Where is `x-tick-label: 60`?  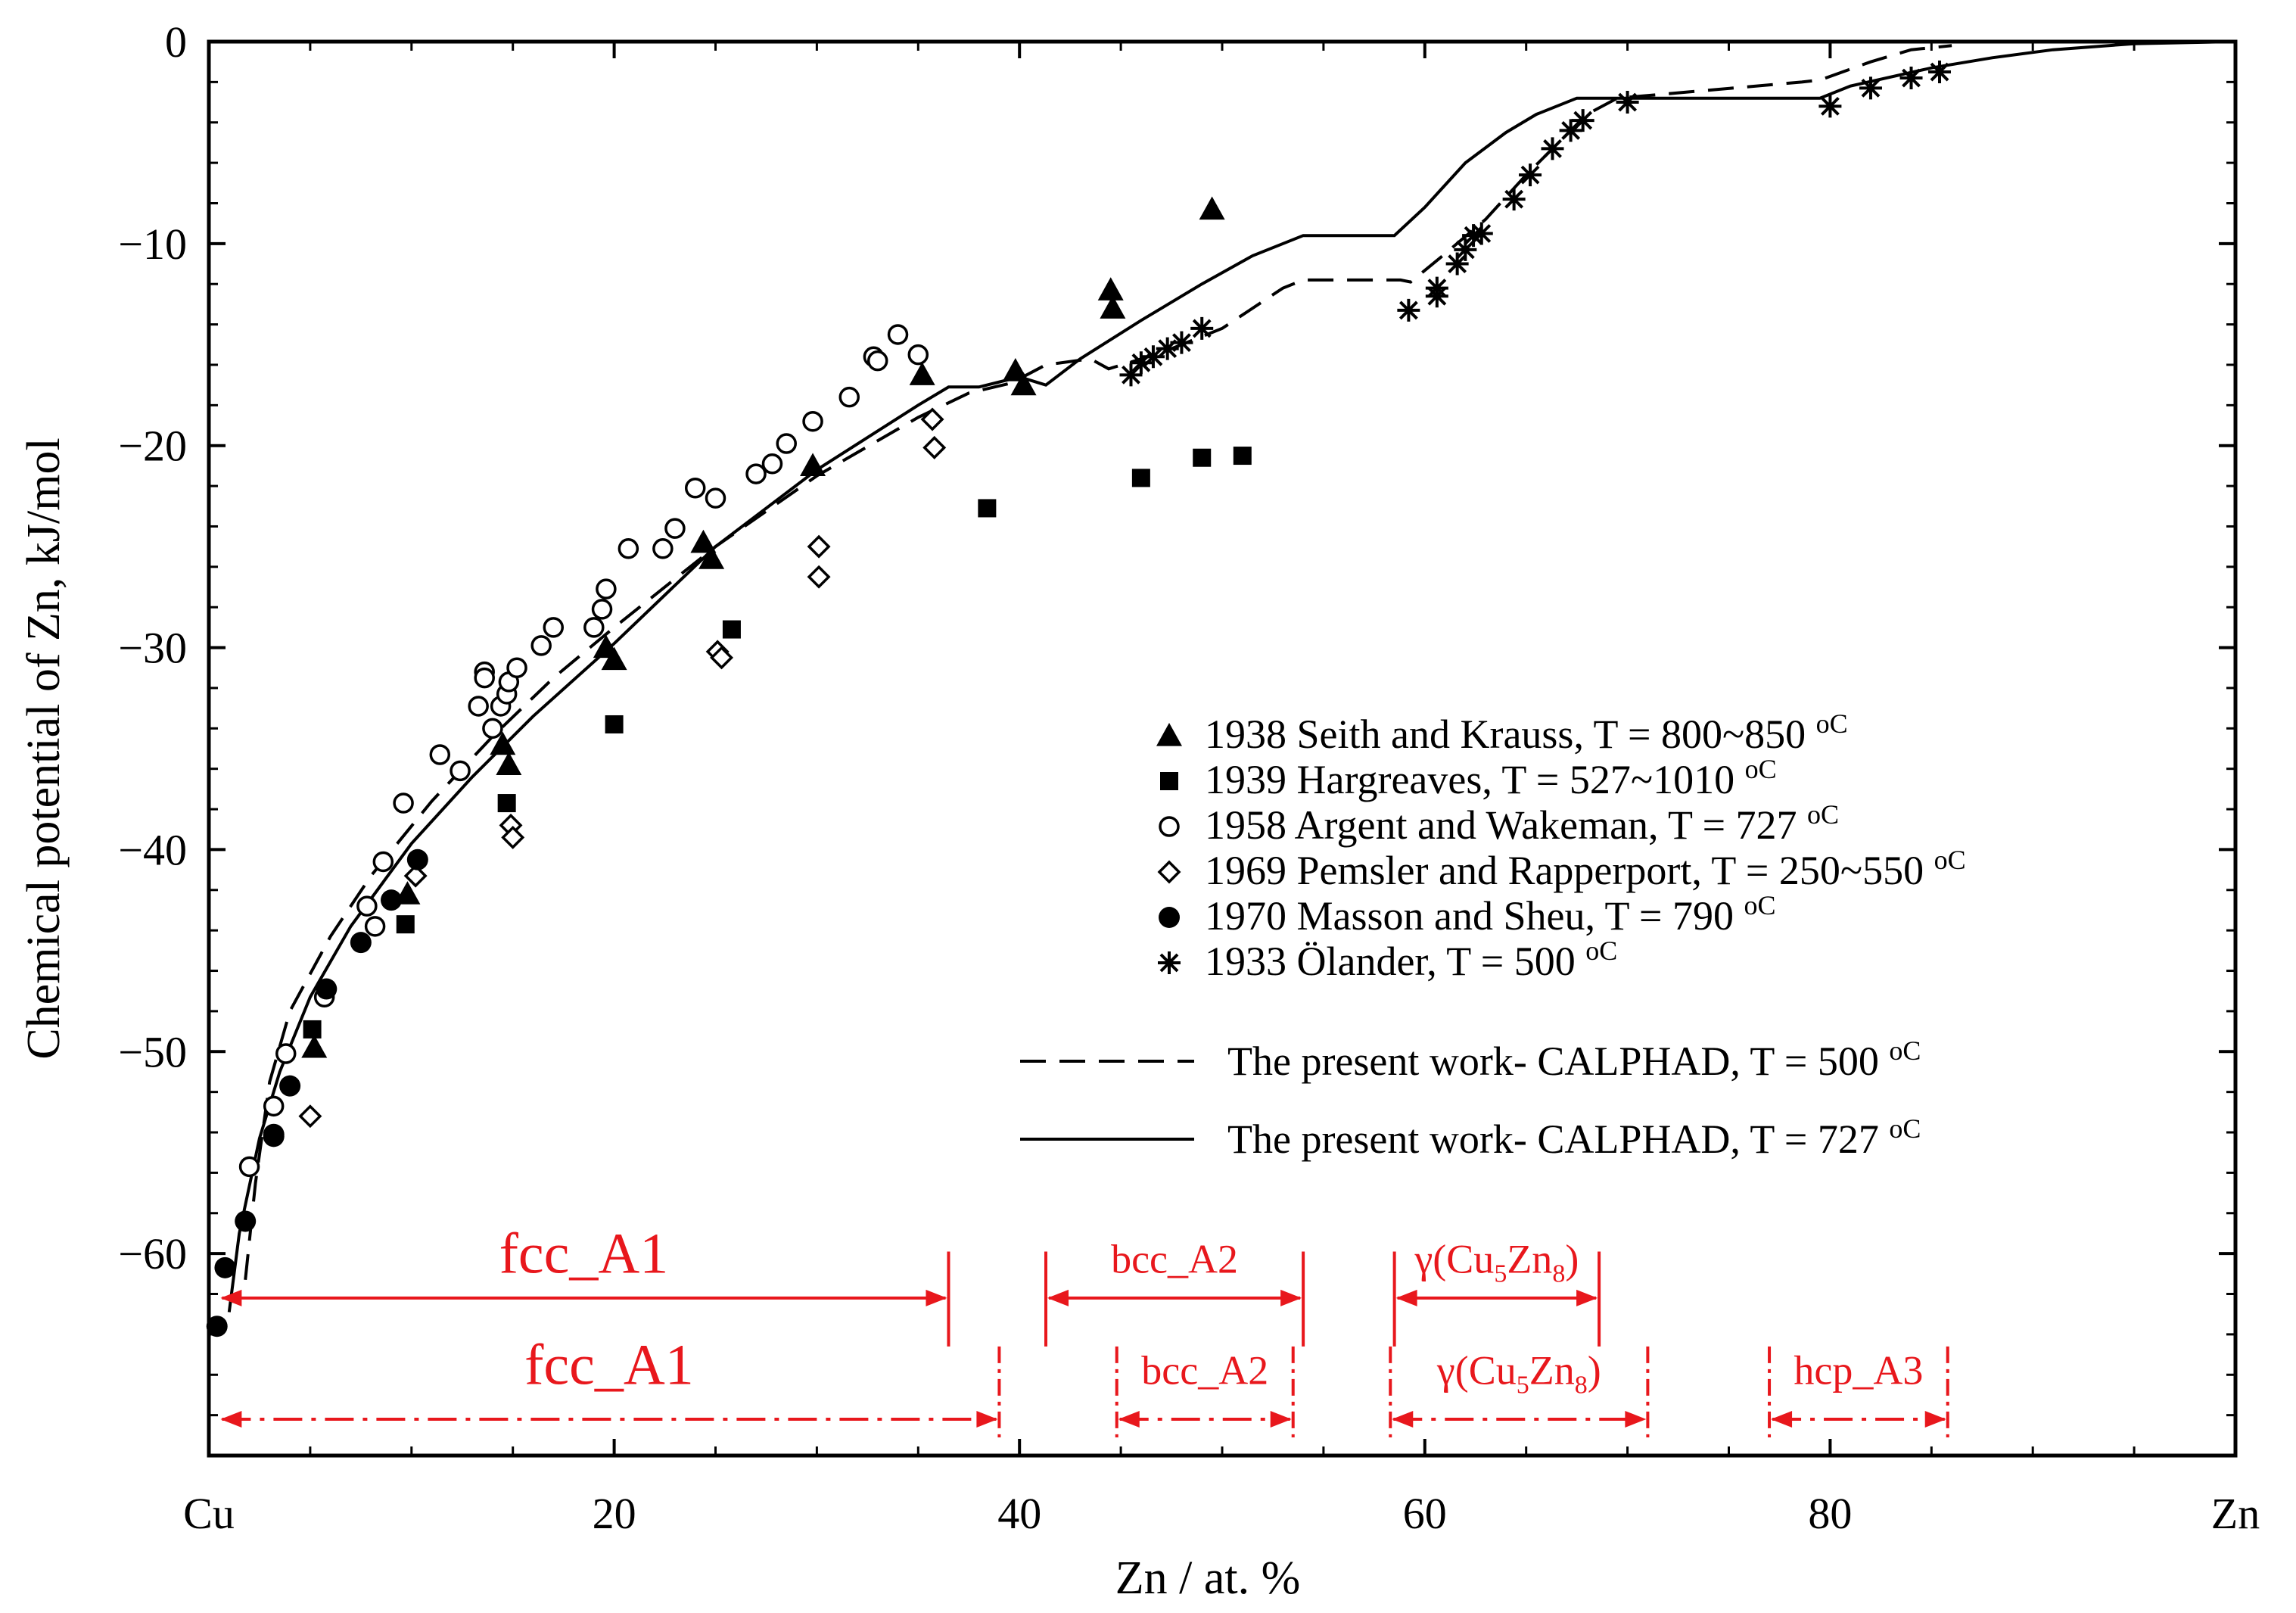 x-tick-label: 60 is located at coordinates (1425, 1513).